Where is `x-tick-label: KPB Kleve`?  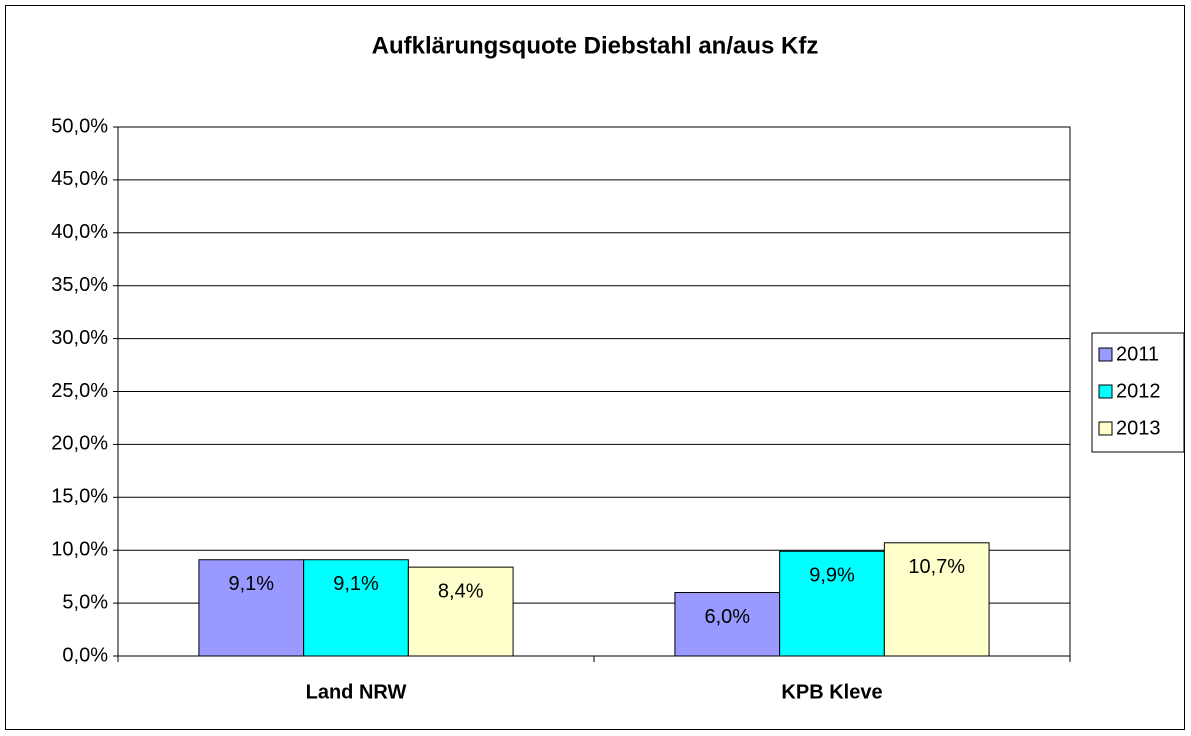 x-tick-label: KPB Kleve is located at coordinates (831, 692).